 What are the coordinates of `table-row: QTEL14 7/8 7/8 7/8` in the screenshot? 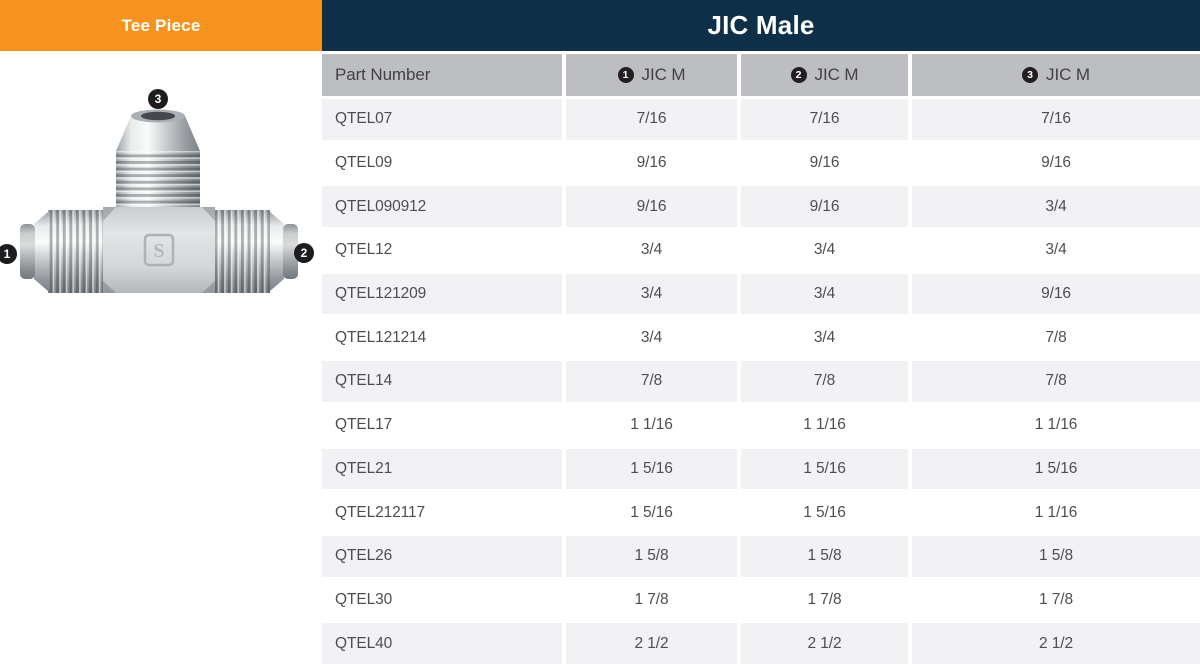 It's located at (761, 381).